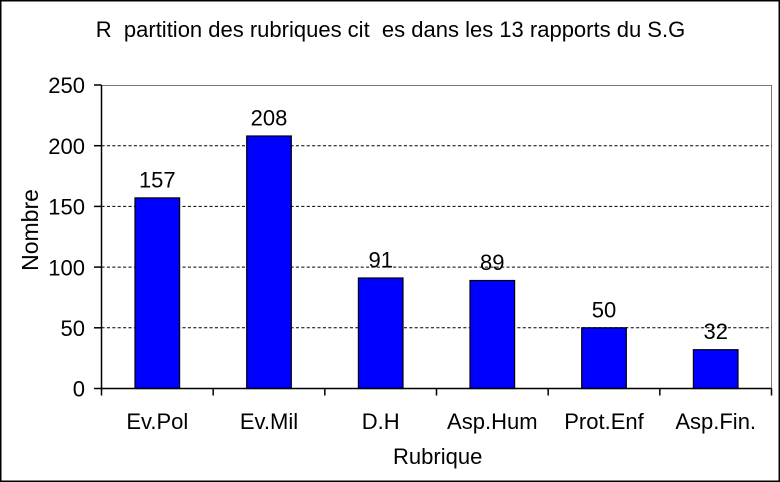 This screenshot has height=482, width=780. Describe the element at coordinates (269, 118) in the screenshot. I see `svg-text: 208` at that location.